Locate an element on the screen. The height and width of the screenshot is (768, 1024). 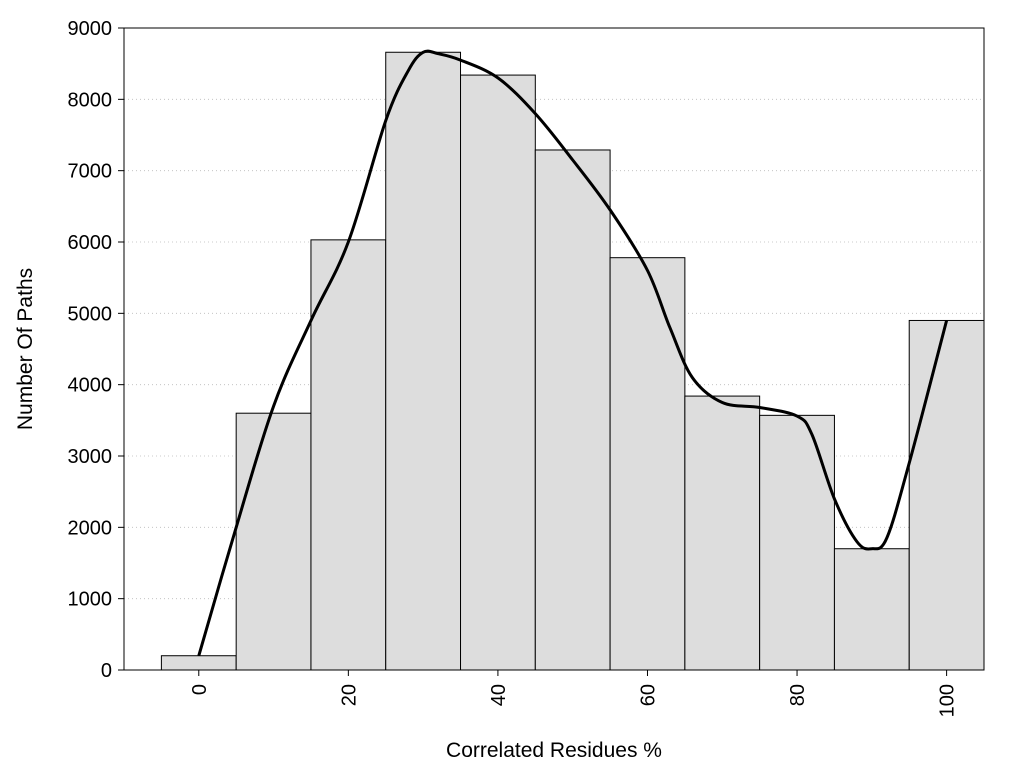
y-axis-label: Number Of Paths is located at coordinates (25, 349).